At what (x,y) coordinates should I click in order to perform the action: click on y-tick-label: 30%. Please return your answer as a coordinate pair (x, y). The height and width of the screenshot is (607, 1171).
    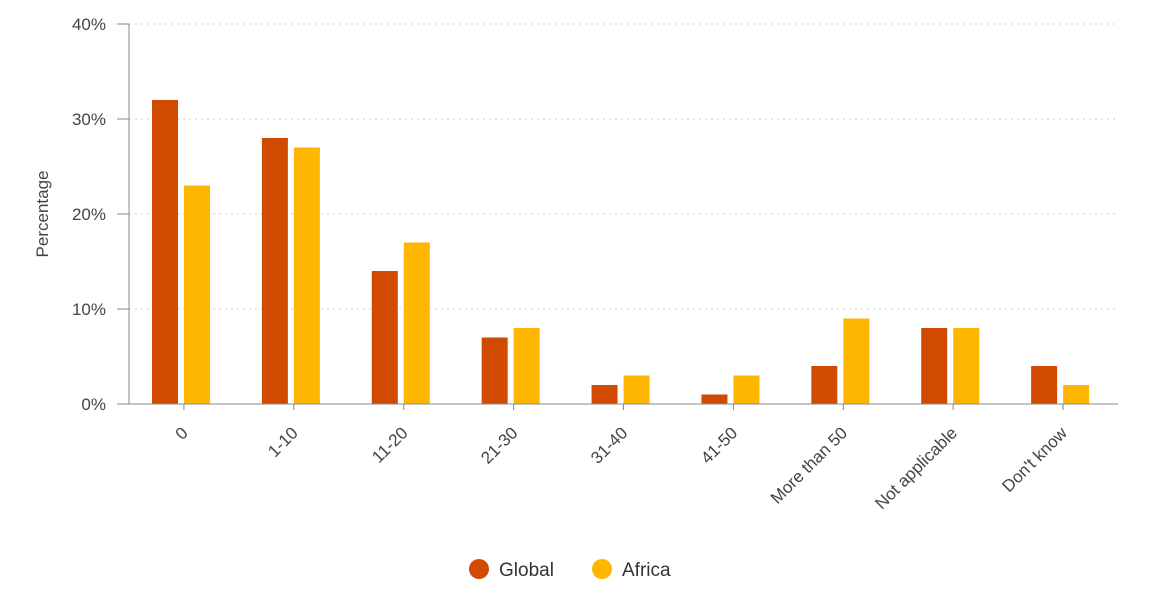
    Looking at the image, I should click on (89, 119).